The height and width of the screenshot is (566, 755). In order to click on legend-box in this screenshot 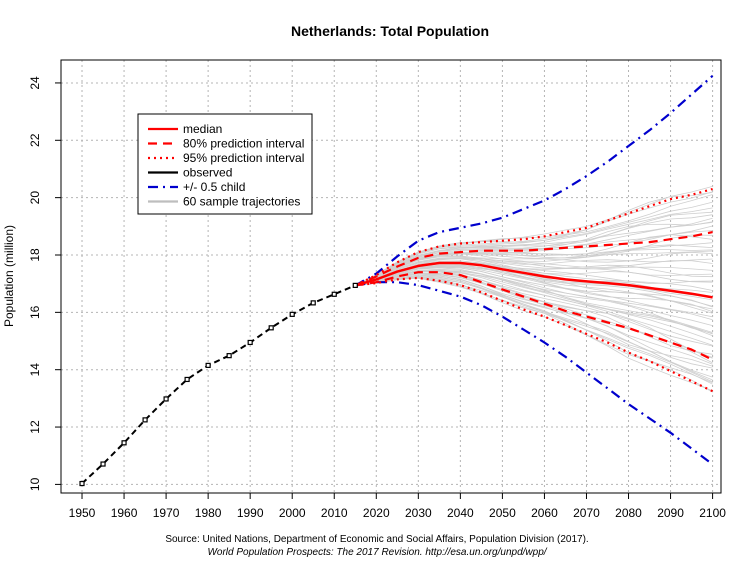, I will do `click(225, 164)`.